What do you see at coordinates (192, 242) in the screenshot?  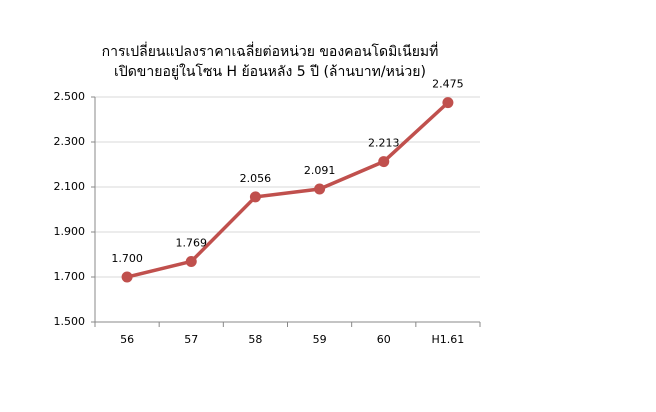 I see `data-label: 1.769` at bounding box center [192, 242].